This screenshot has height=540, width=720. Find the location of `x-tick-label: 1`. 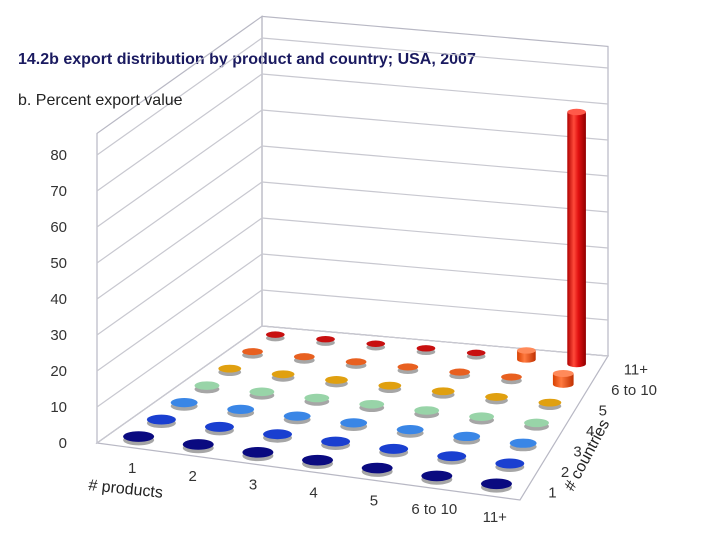

x-tick-label: 1 is located at coordinates (132, 468).